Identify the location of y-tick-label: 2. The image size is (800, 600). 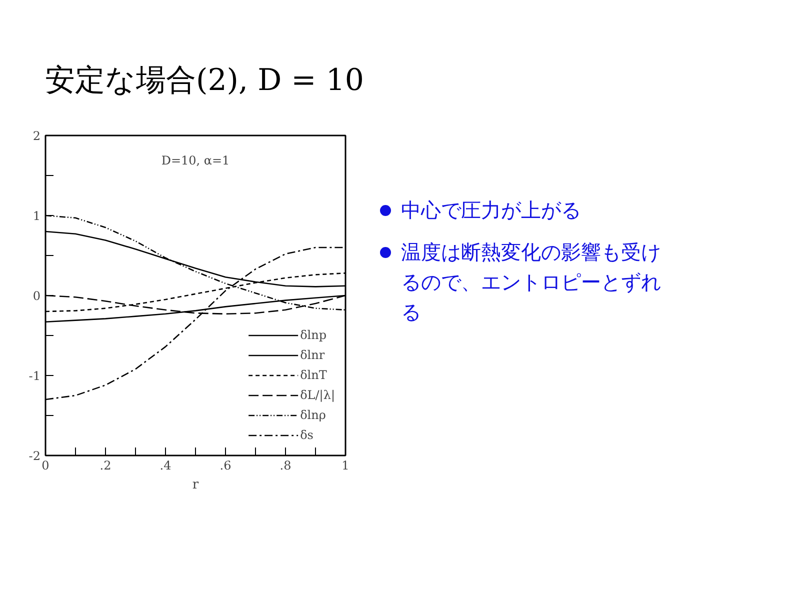
(36, 136).